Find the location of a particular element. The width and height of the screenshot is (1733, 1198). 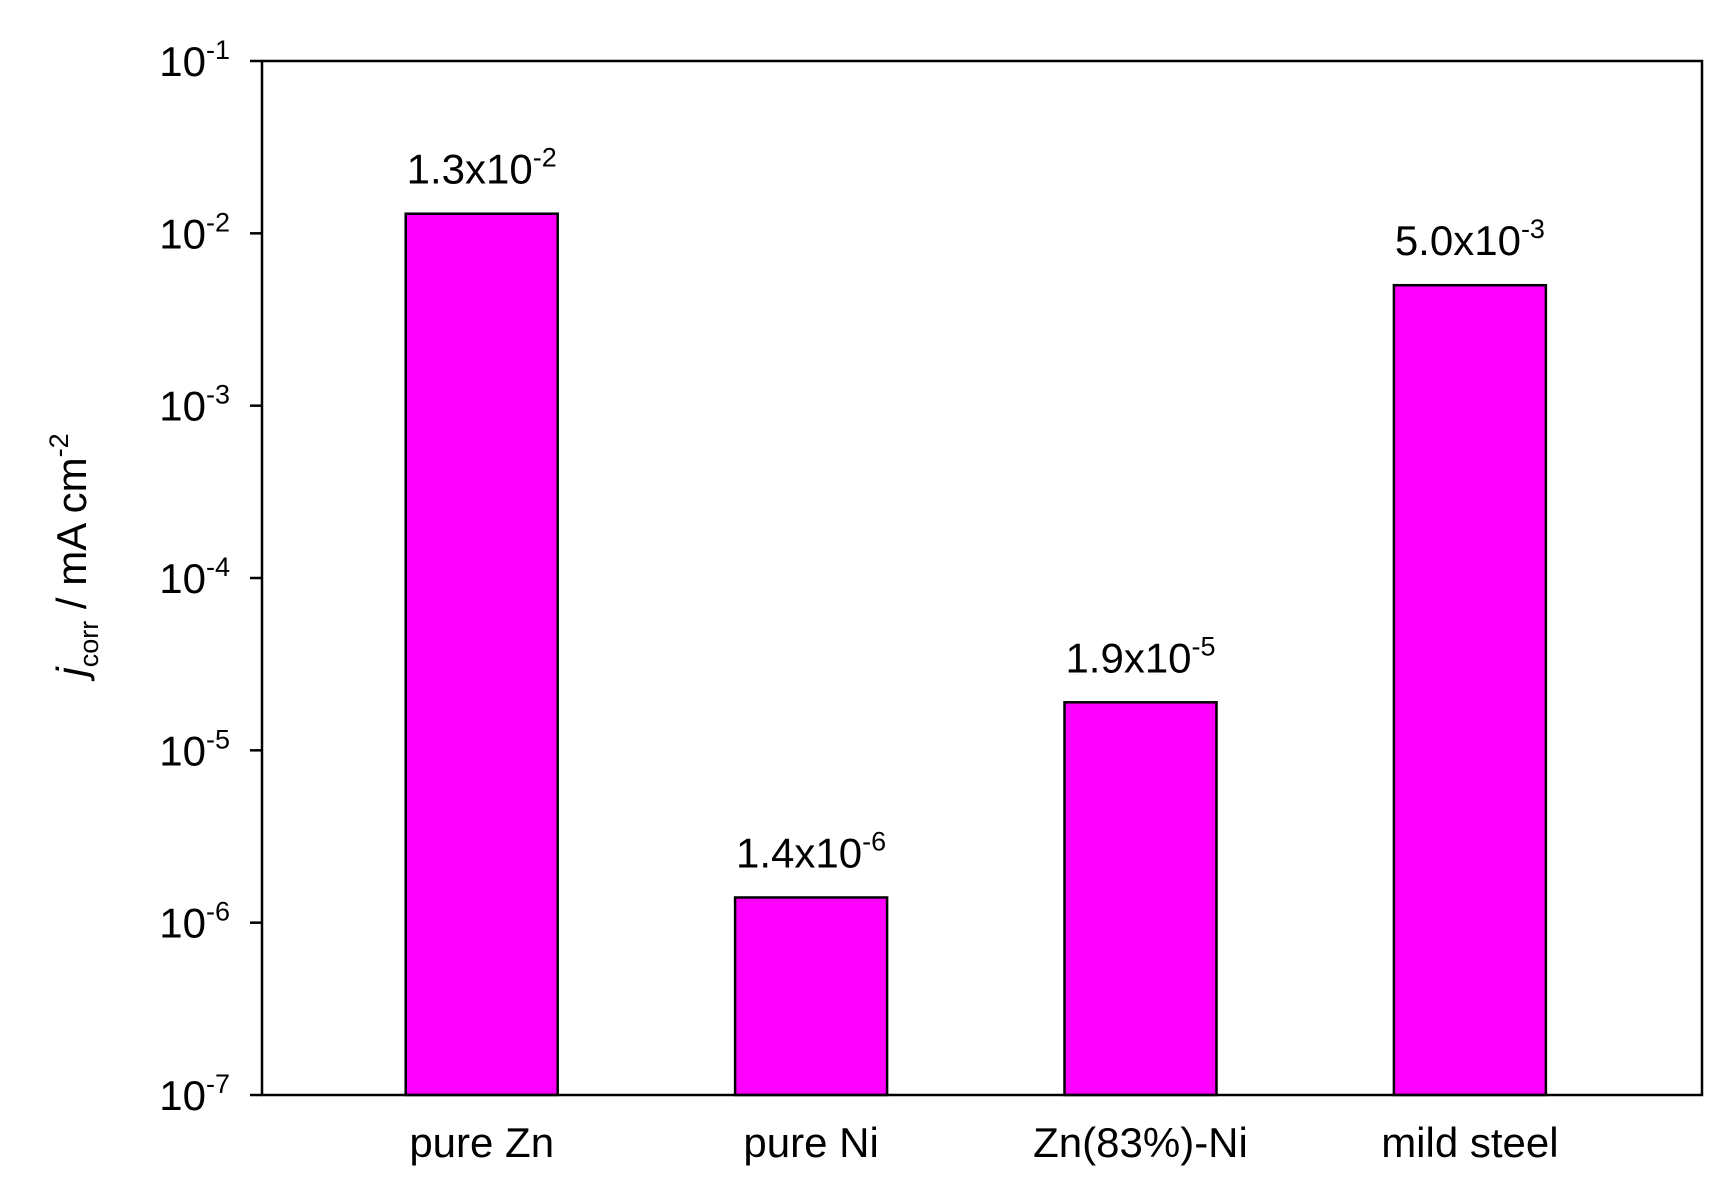

bar-value-exponent: -5 is located at coordinates (1204, 646).